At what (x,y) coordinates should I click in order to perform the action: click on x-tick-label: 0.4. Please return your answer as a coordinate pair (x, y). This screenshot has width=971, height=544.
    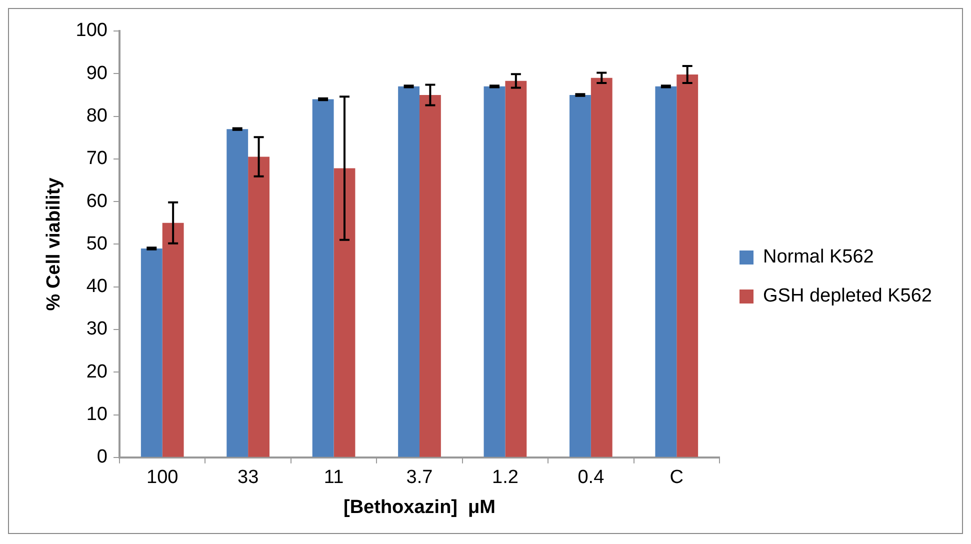
    Looking at the image, I should click on (591, 477).